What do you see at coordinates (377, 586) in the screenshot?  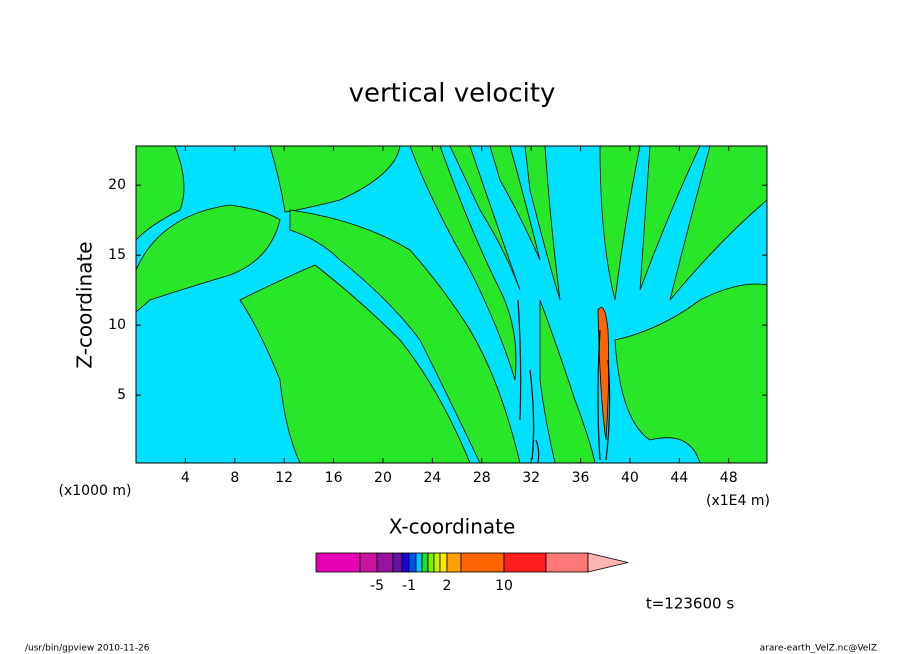 I see `colorbar-tick-label: -5` at bounding box center [377, 586].